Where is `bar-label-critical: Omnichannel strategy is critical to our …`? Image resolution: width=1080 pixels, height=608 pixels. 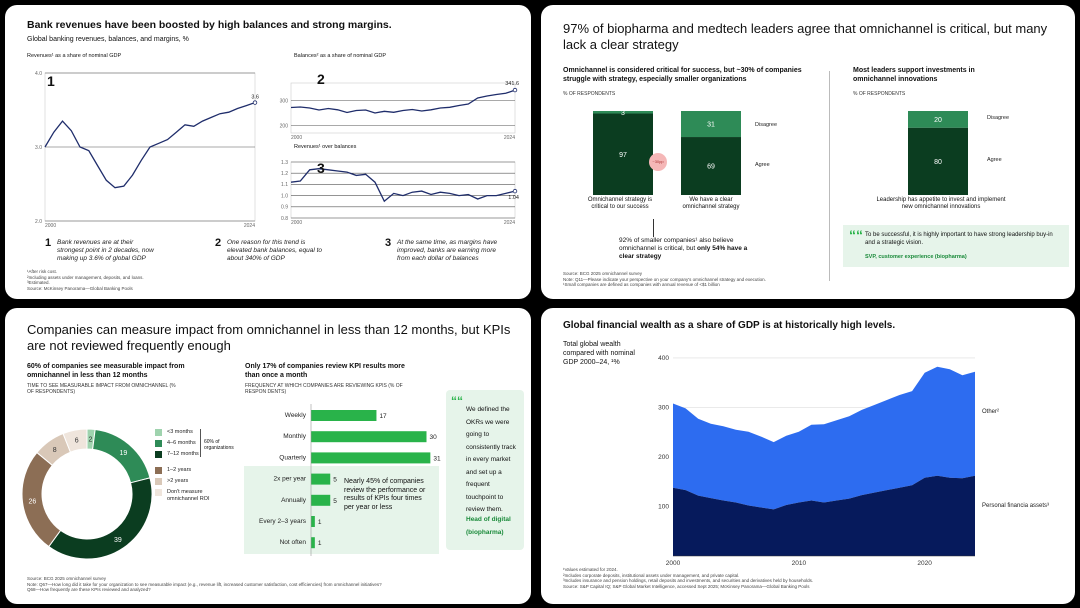 bar-label-critical: Omnichannel strategy is critical to our … is located at coordinates (620, 203).